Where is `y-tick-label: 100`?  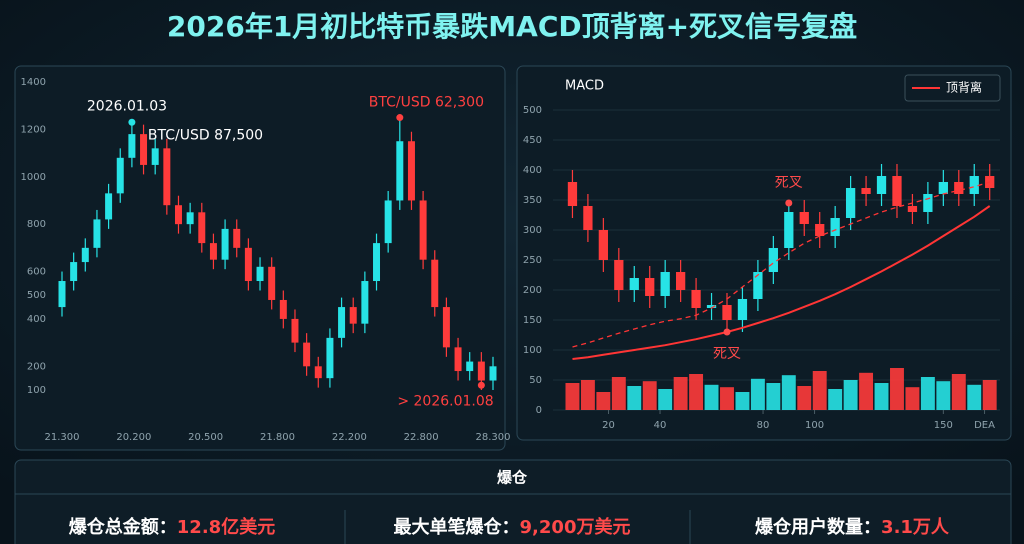 y-tick-label: 100 is located at coordinates (36, 390).